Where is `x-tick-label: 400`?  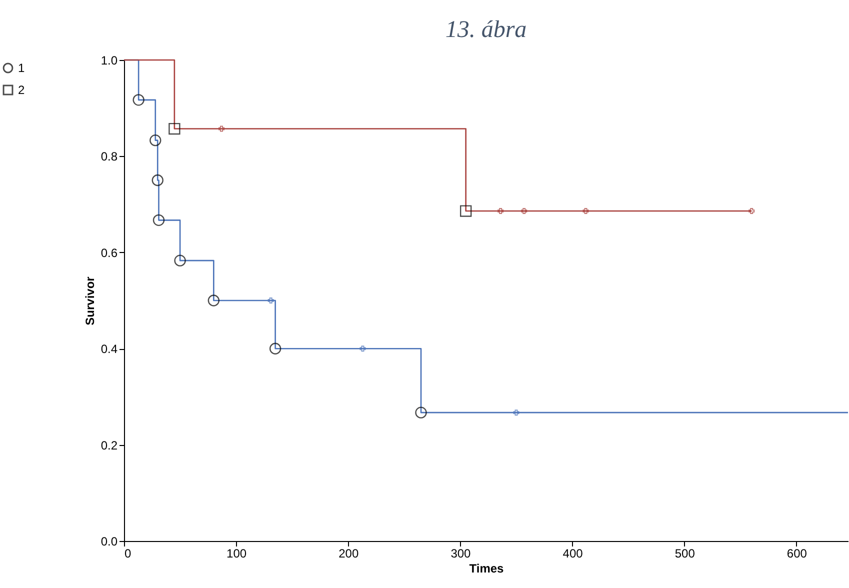
x-tick-label: 400 is located at coordinates (573, 553).